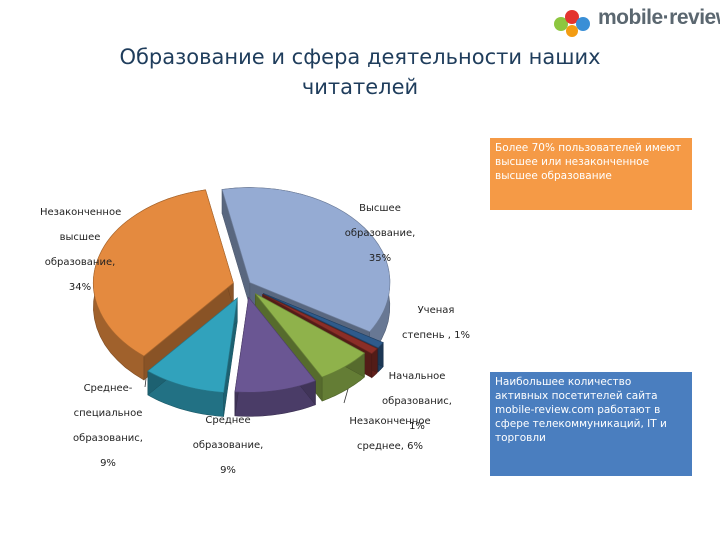  I want to click on label-degree-l2: степень , 1%, so click(436, 335).